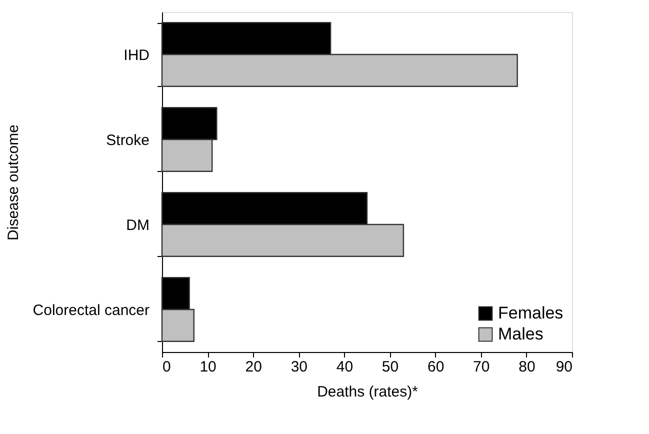 The height and width of the screenshot is (434, 649). I want to click on x-tick-label: 10, so click(208, 367).